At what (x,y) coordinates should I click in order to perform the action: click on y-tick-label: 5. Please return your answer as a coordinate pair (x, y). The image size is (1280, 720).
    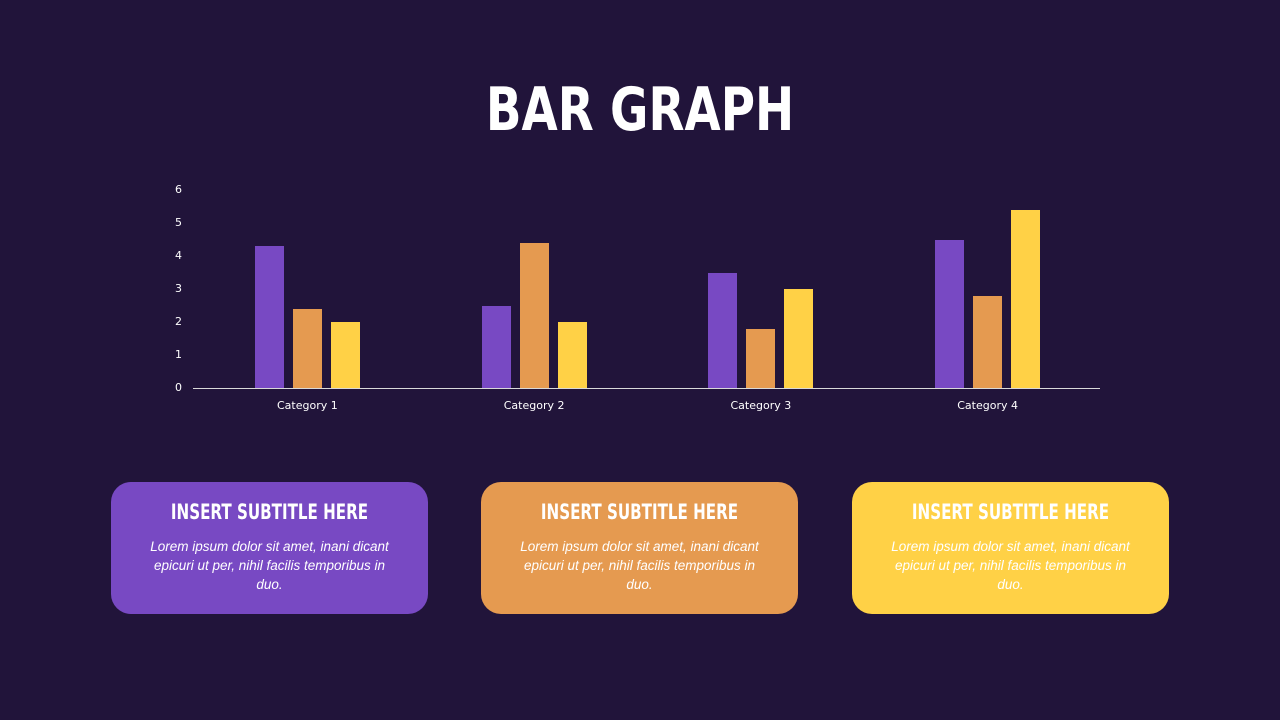
    Looking at the image, I should click on (178, 222).